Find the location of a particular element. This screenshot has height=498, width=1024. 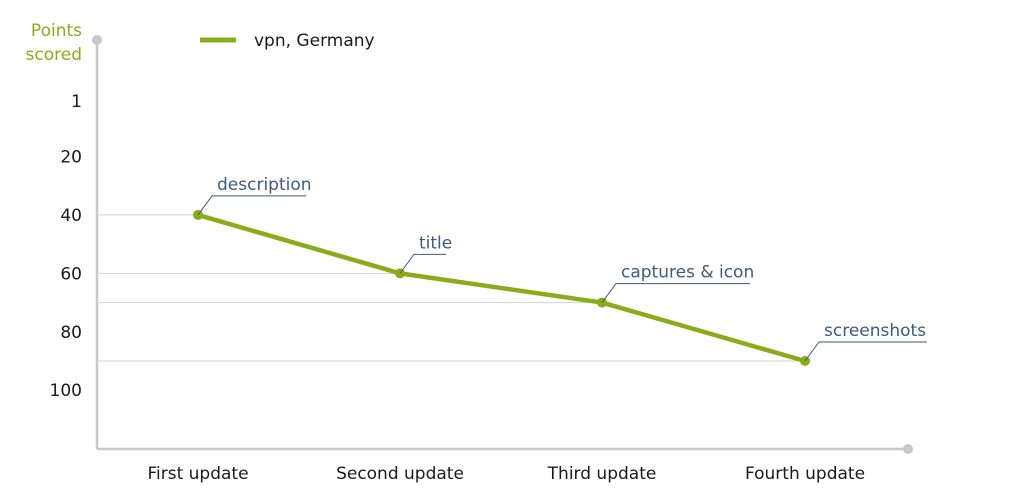

legend-label: vpn, Germany is located at coordinates (314, 41).